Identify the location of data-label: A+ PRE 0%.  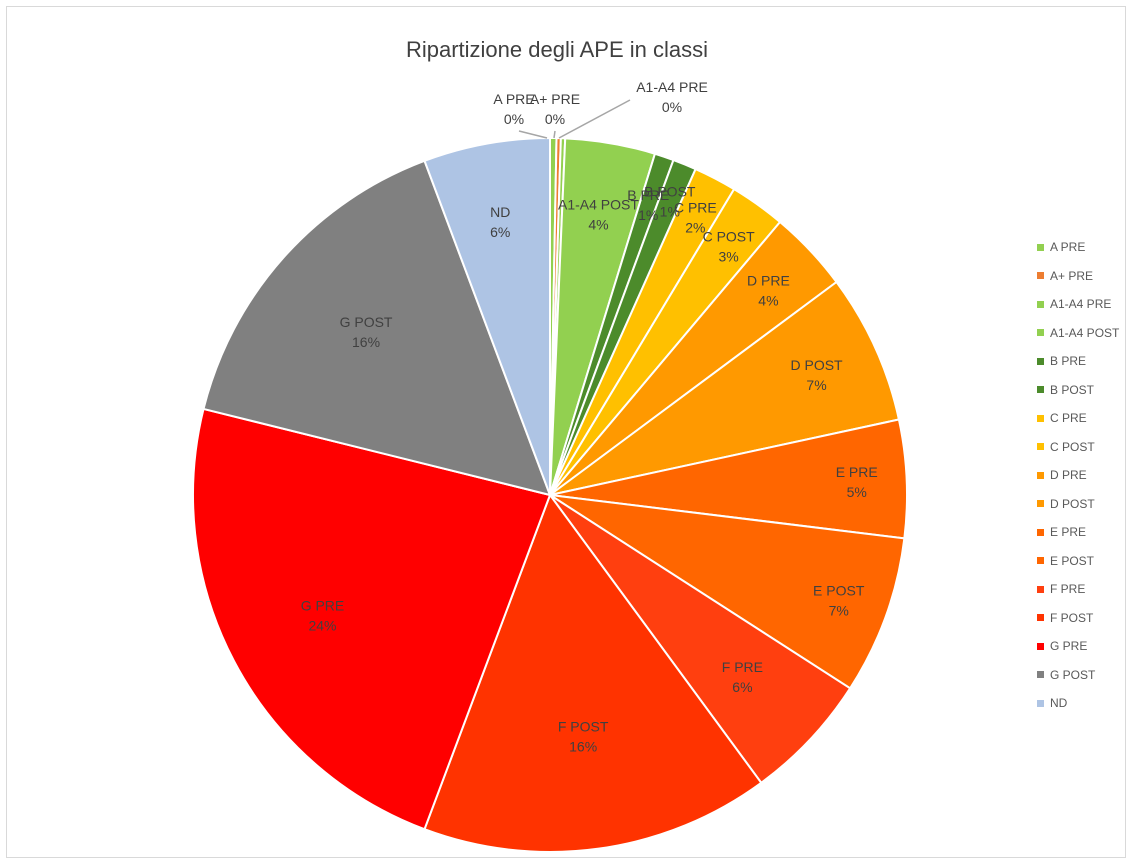
(555, 109).